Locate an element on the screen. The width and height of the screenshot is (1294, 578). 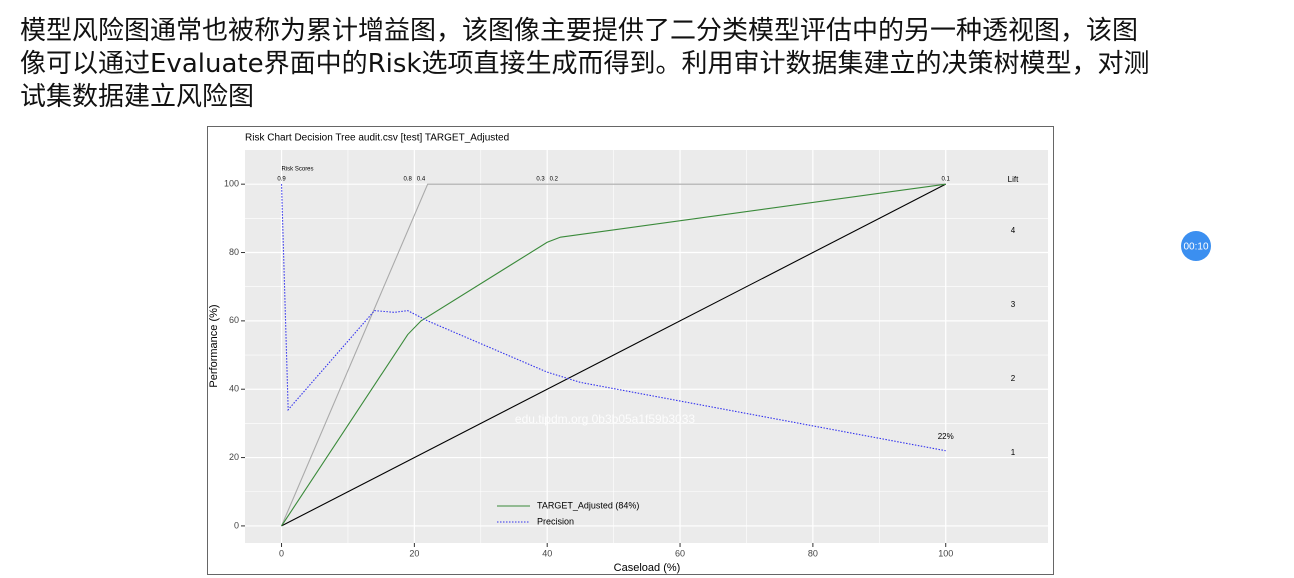
y-tick-label: 100 is located at coordinates (231, 184).